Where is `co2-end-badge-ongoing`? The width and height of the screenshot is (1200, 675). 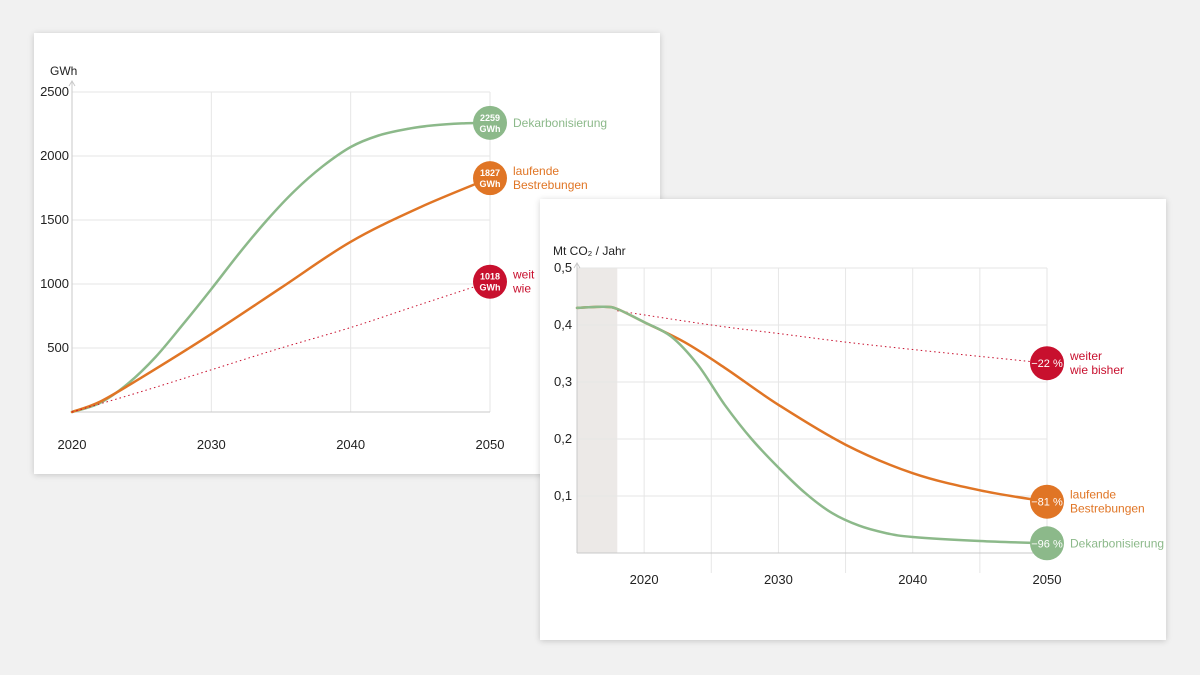
co2-end-badge-ongoing is located at coordinates (1047, 501).